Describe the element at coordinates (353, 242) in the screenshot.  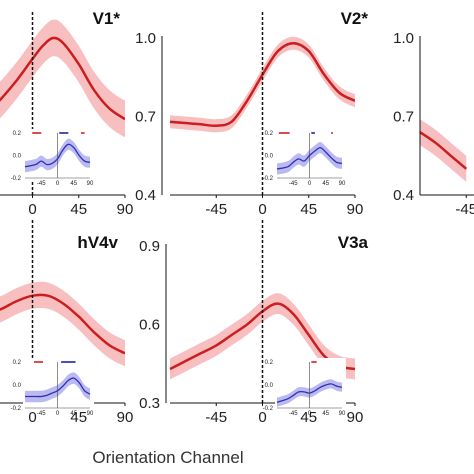
I see `panel-title: V3a` at that location.